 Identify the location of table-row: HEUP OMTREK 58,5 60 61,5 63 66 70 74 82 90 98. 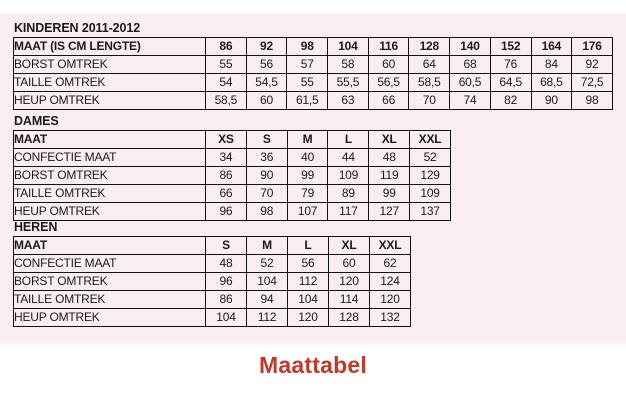
(313, 100).